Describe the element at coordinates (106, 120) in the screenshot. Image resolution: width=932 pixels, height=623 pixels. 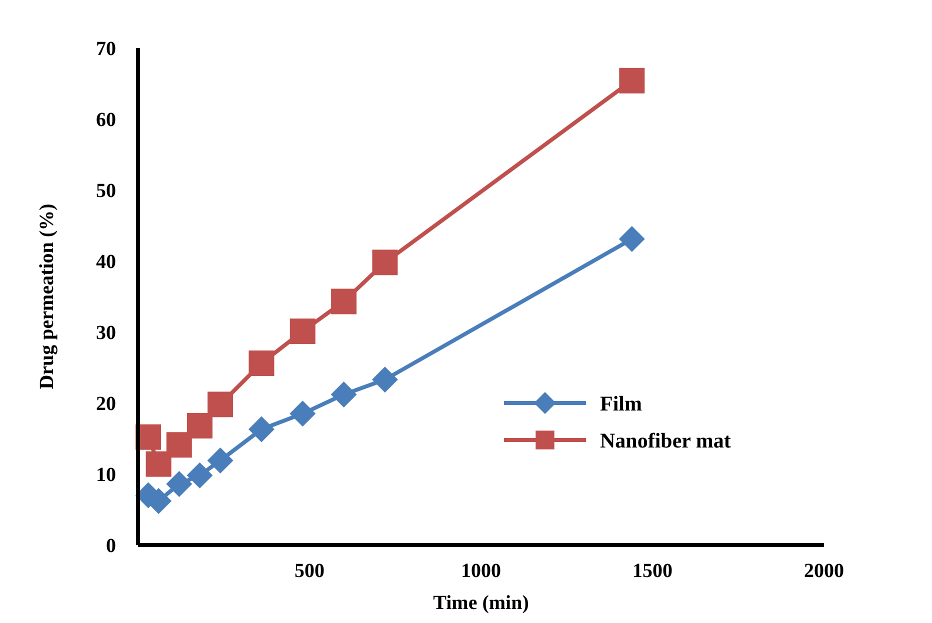
I see `y-tick-label: 60` at that location.